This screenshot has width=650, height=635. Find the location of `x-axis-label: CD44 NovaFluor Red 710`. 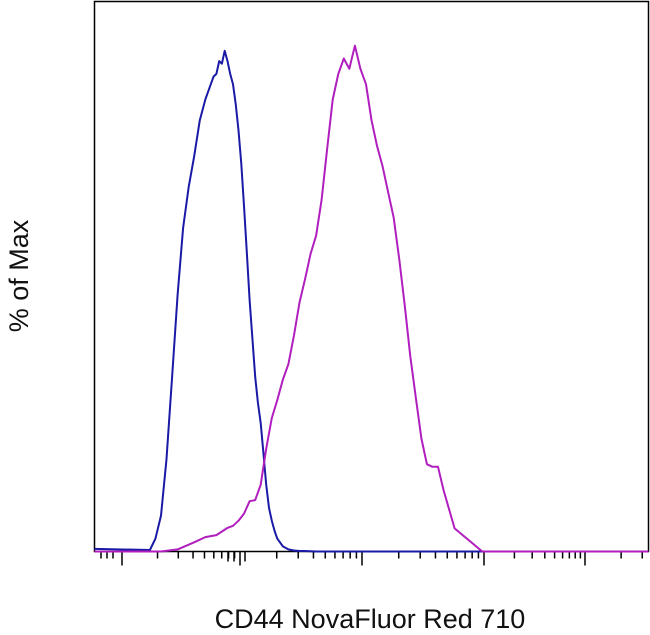

x-axis-label: CD44 NovaFluor Red 710 is located at coordinates (370, 619).